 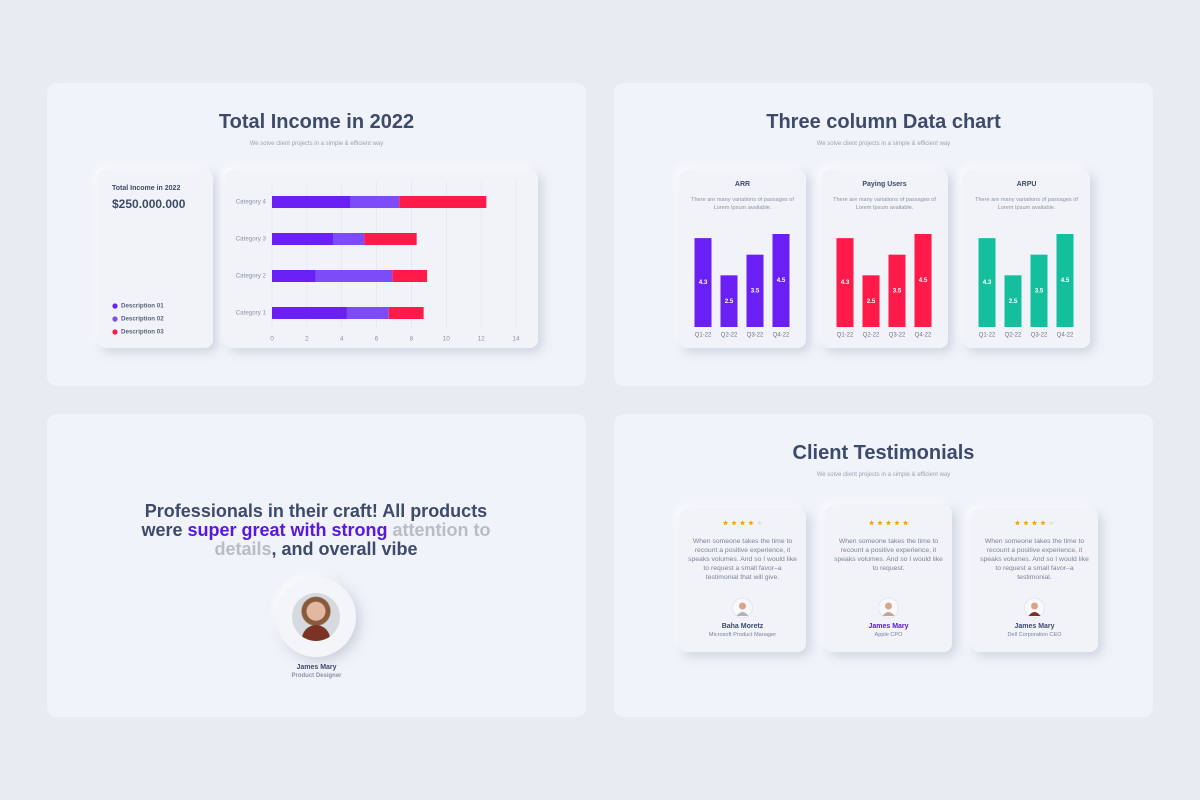 What do you see at coordinates (447, 339) in the screenshot?
I see `x-tick-label: 10` at bounding box center [447, 339].